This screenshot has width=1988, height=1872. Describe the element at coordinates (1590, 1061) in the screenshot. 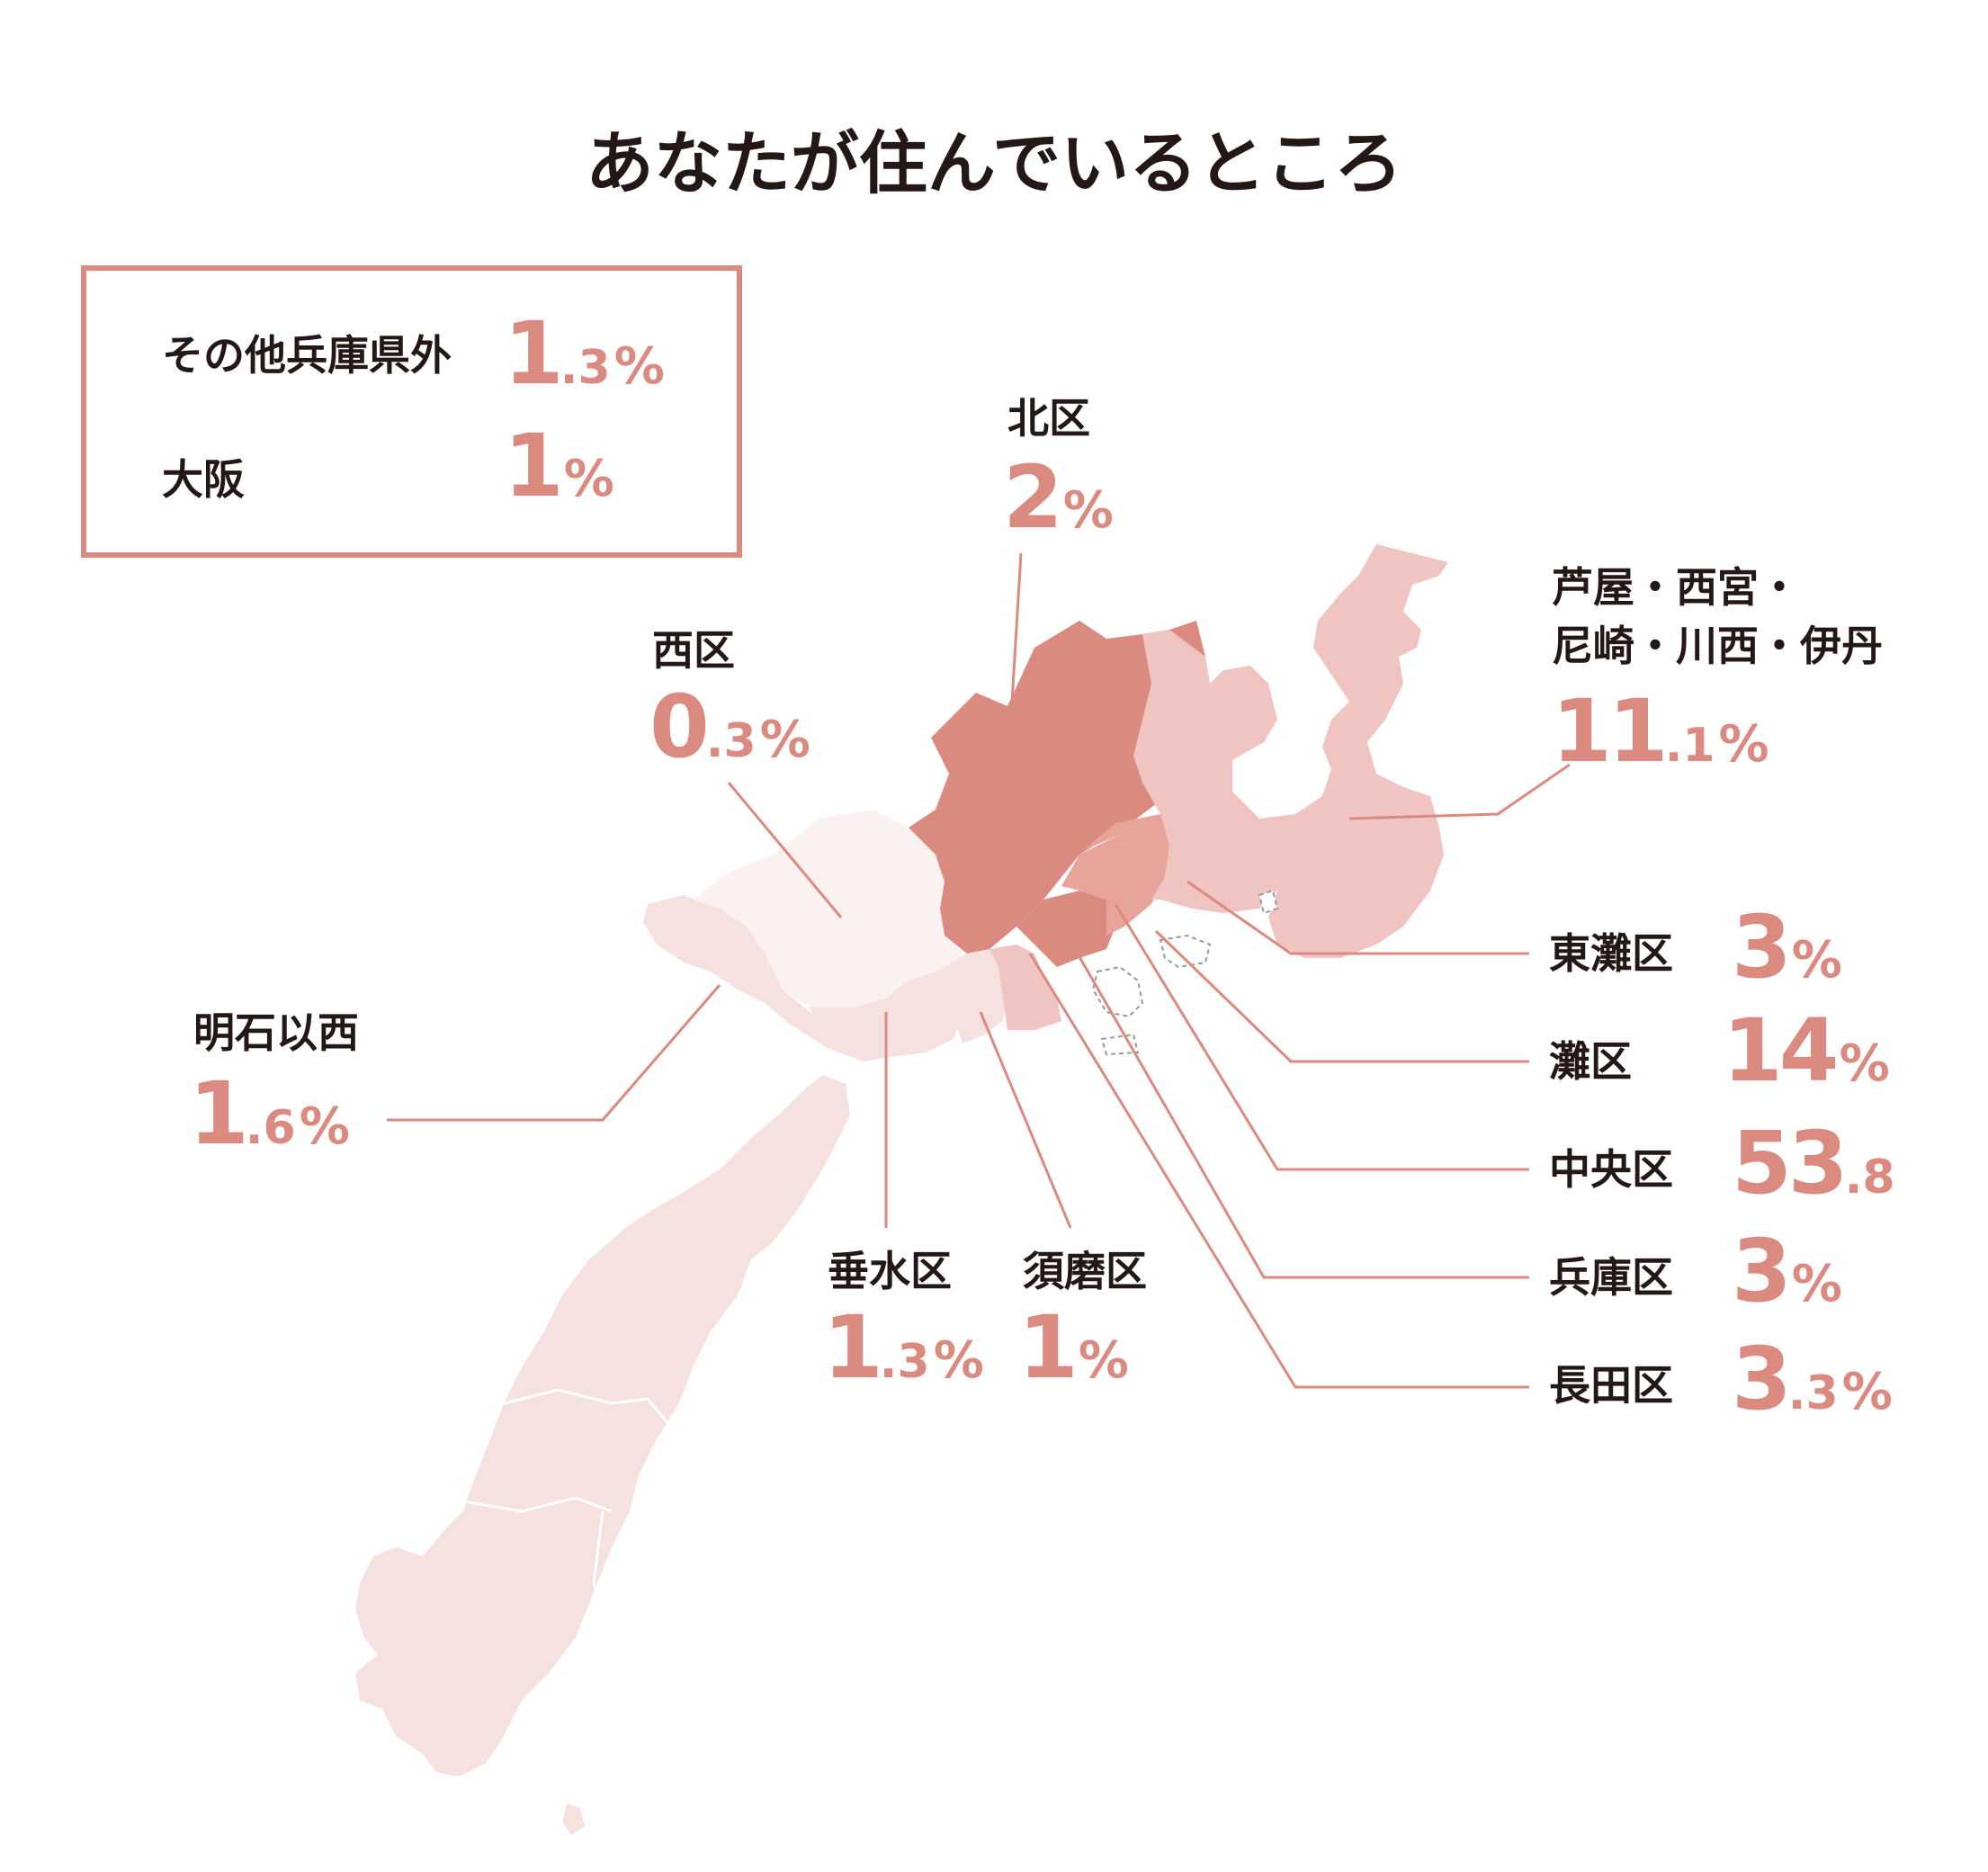

I see `label-nada: 灘区` at that location.